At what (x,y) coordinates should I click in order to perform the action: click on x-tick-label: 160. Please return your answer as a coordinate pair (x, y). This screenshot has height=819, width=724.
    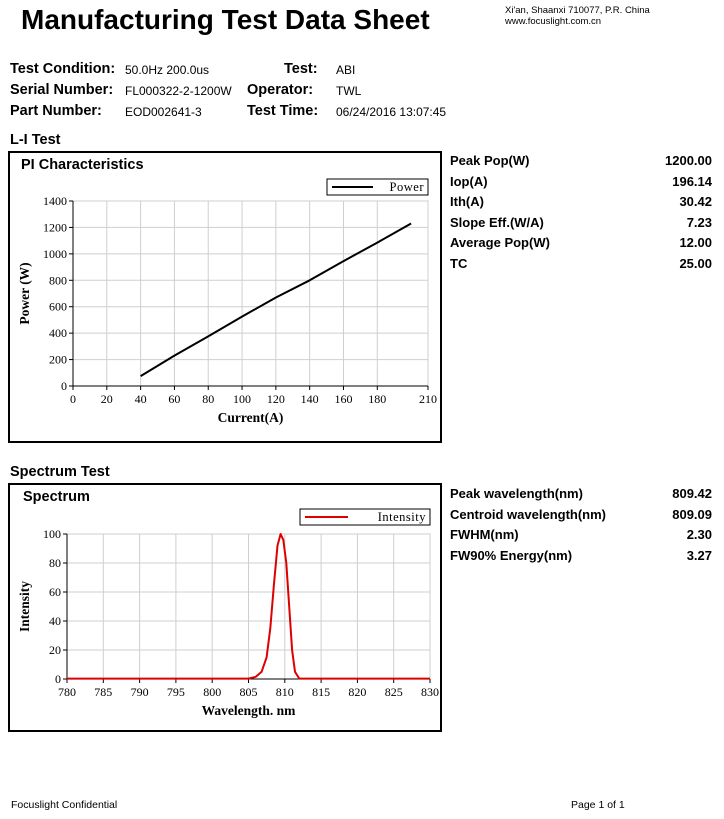
    Looking at the image, I should click on (343, 399).